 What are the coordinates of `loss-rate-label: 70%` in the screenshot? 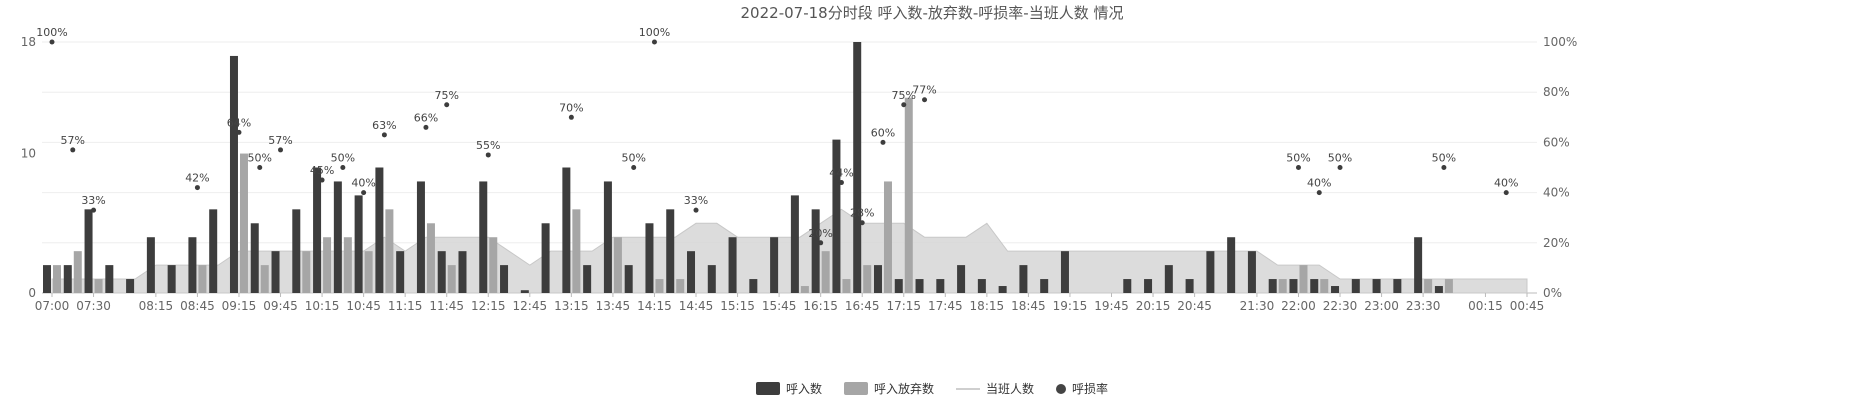 It's located at (571, 107).